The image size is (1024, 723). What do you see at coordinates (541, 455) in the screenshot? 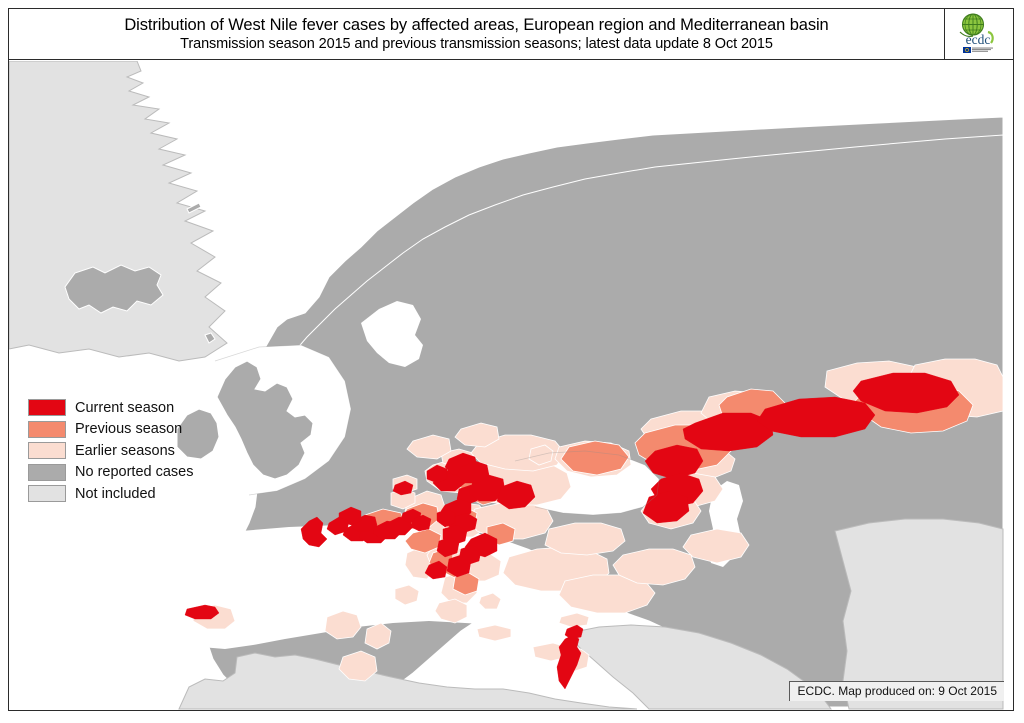
I see `area-earlier-moldova` at bounding box center [541, 455].